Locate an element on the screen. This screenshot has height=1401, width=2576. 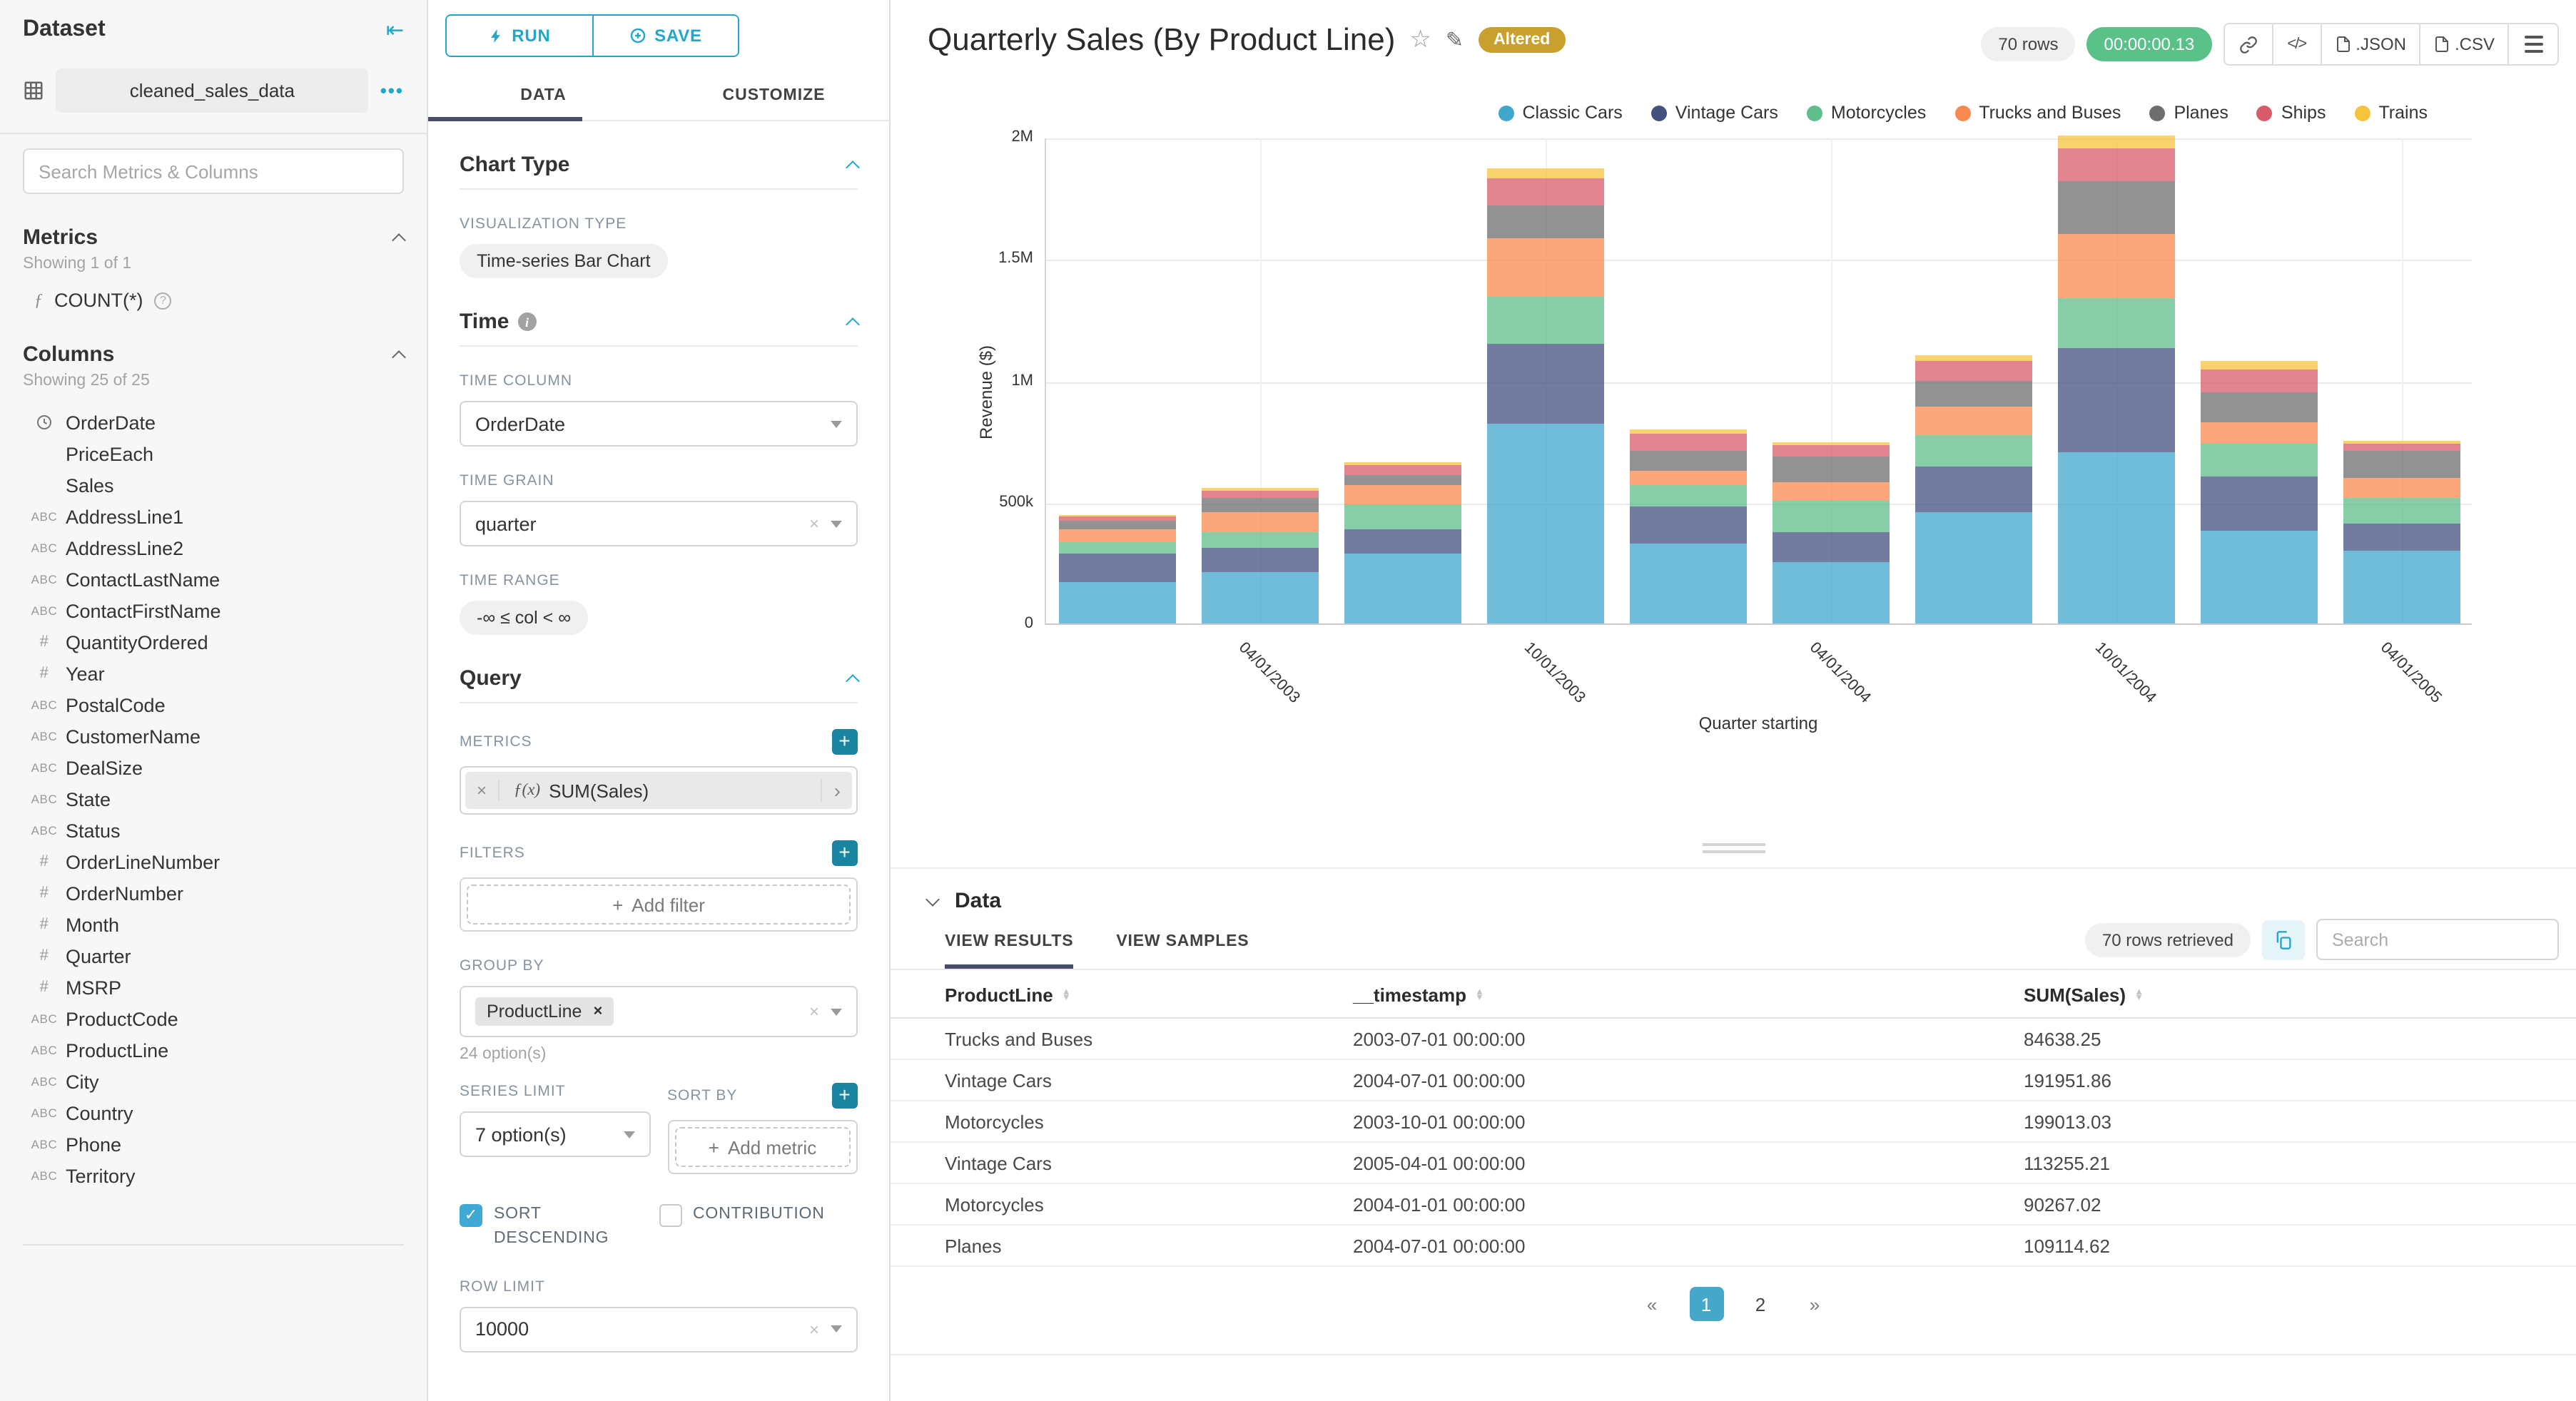
legend-item-vintage-cars: Vintage Cars is located at coordinates (1714, 113).